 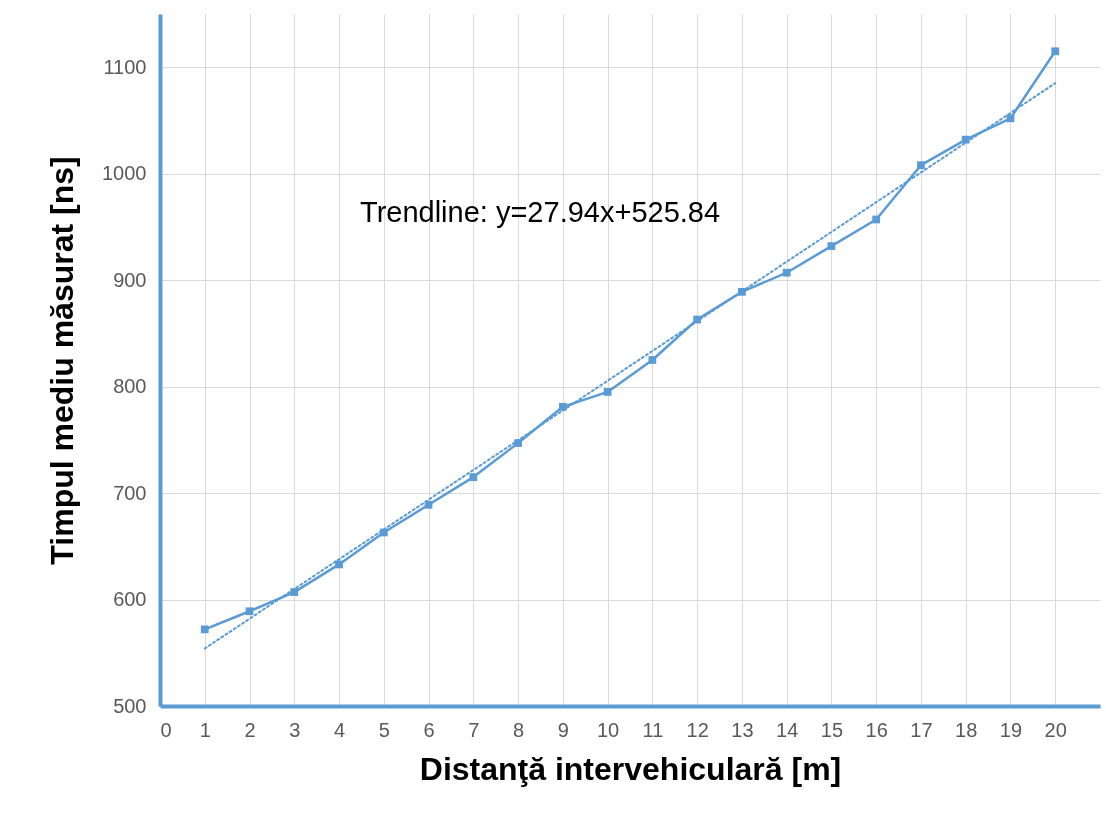 I want to click on x-tick-label: 6, so click(x=429, y=729).